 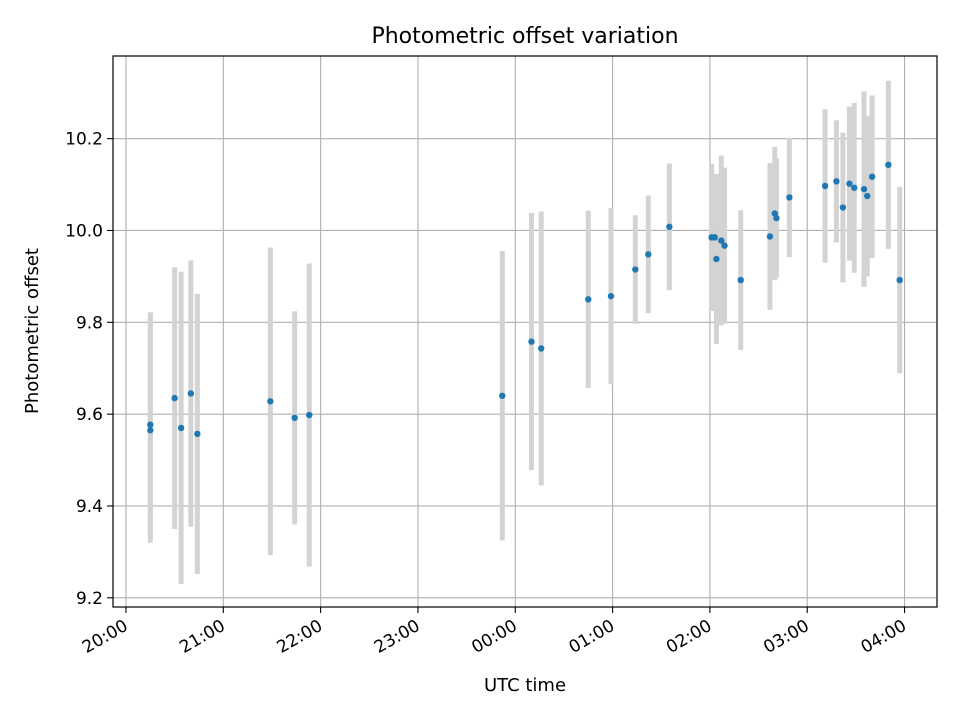 What do you see at coordinates (84, 140) in the screenshot?
I see `y-tick-label: 10.2` at bounding box center [84, 140].